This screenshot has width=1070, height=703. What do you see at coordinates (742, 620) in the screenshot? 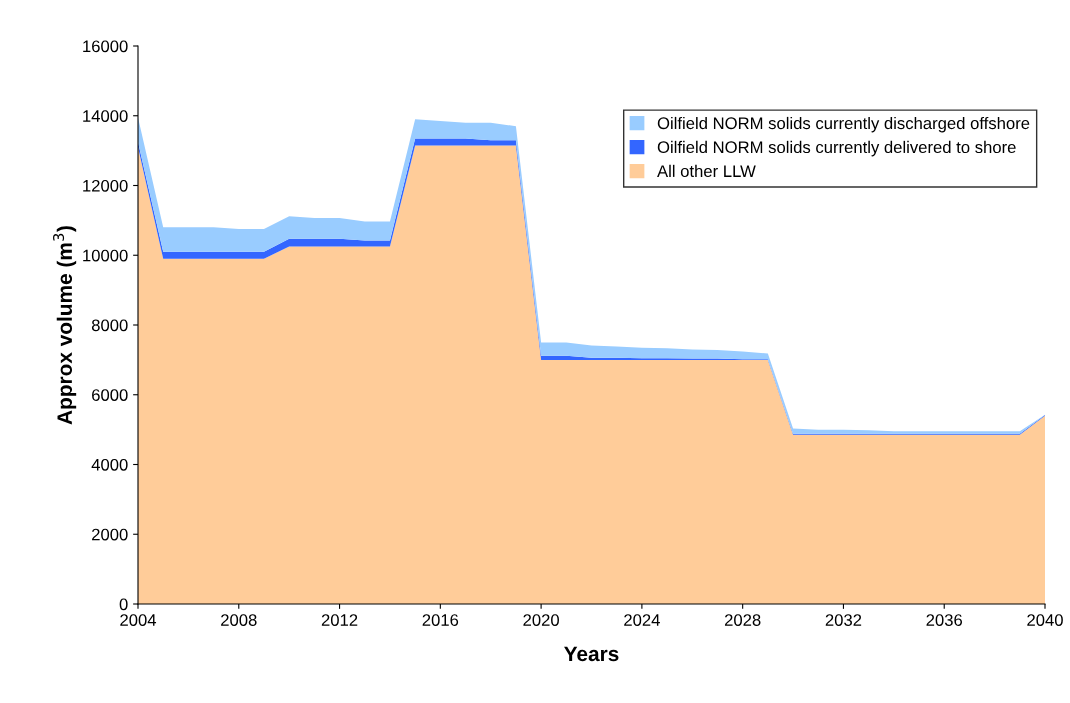
I see `x-tick-label: 2028` at bounding box center [742, 620].